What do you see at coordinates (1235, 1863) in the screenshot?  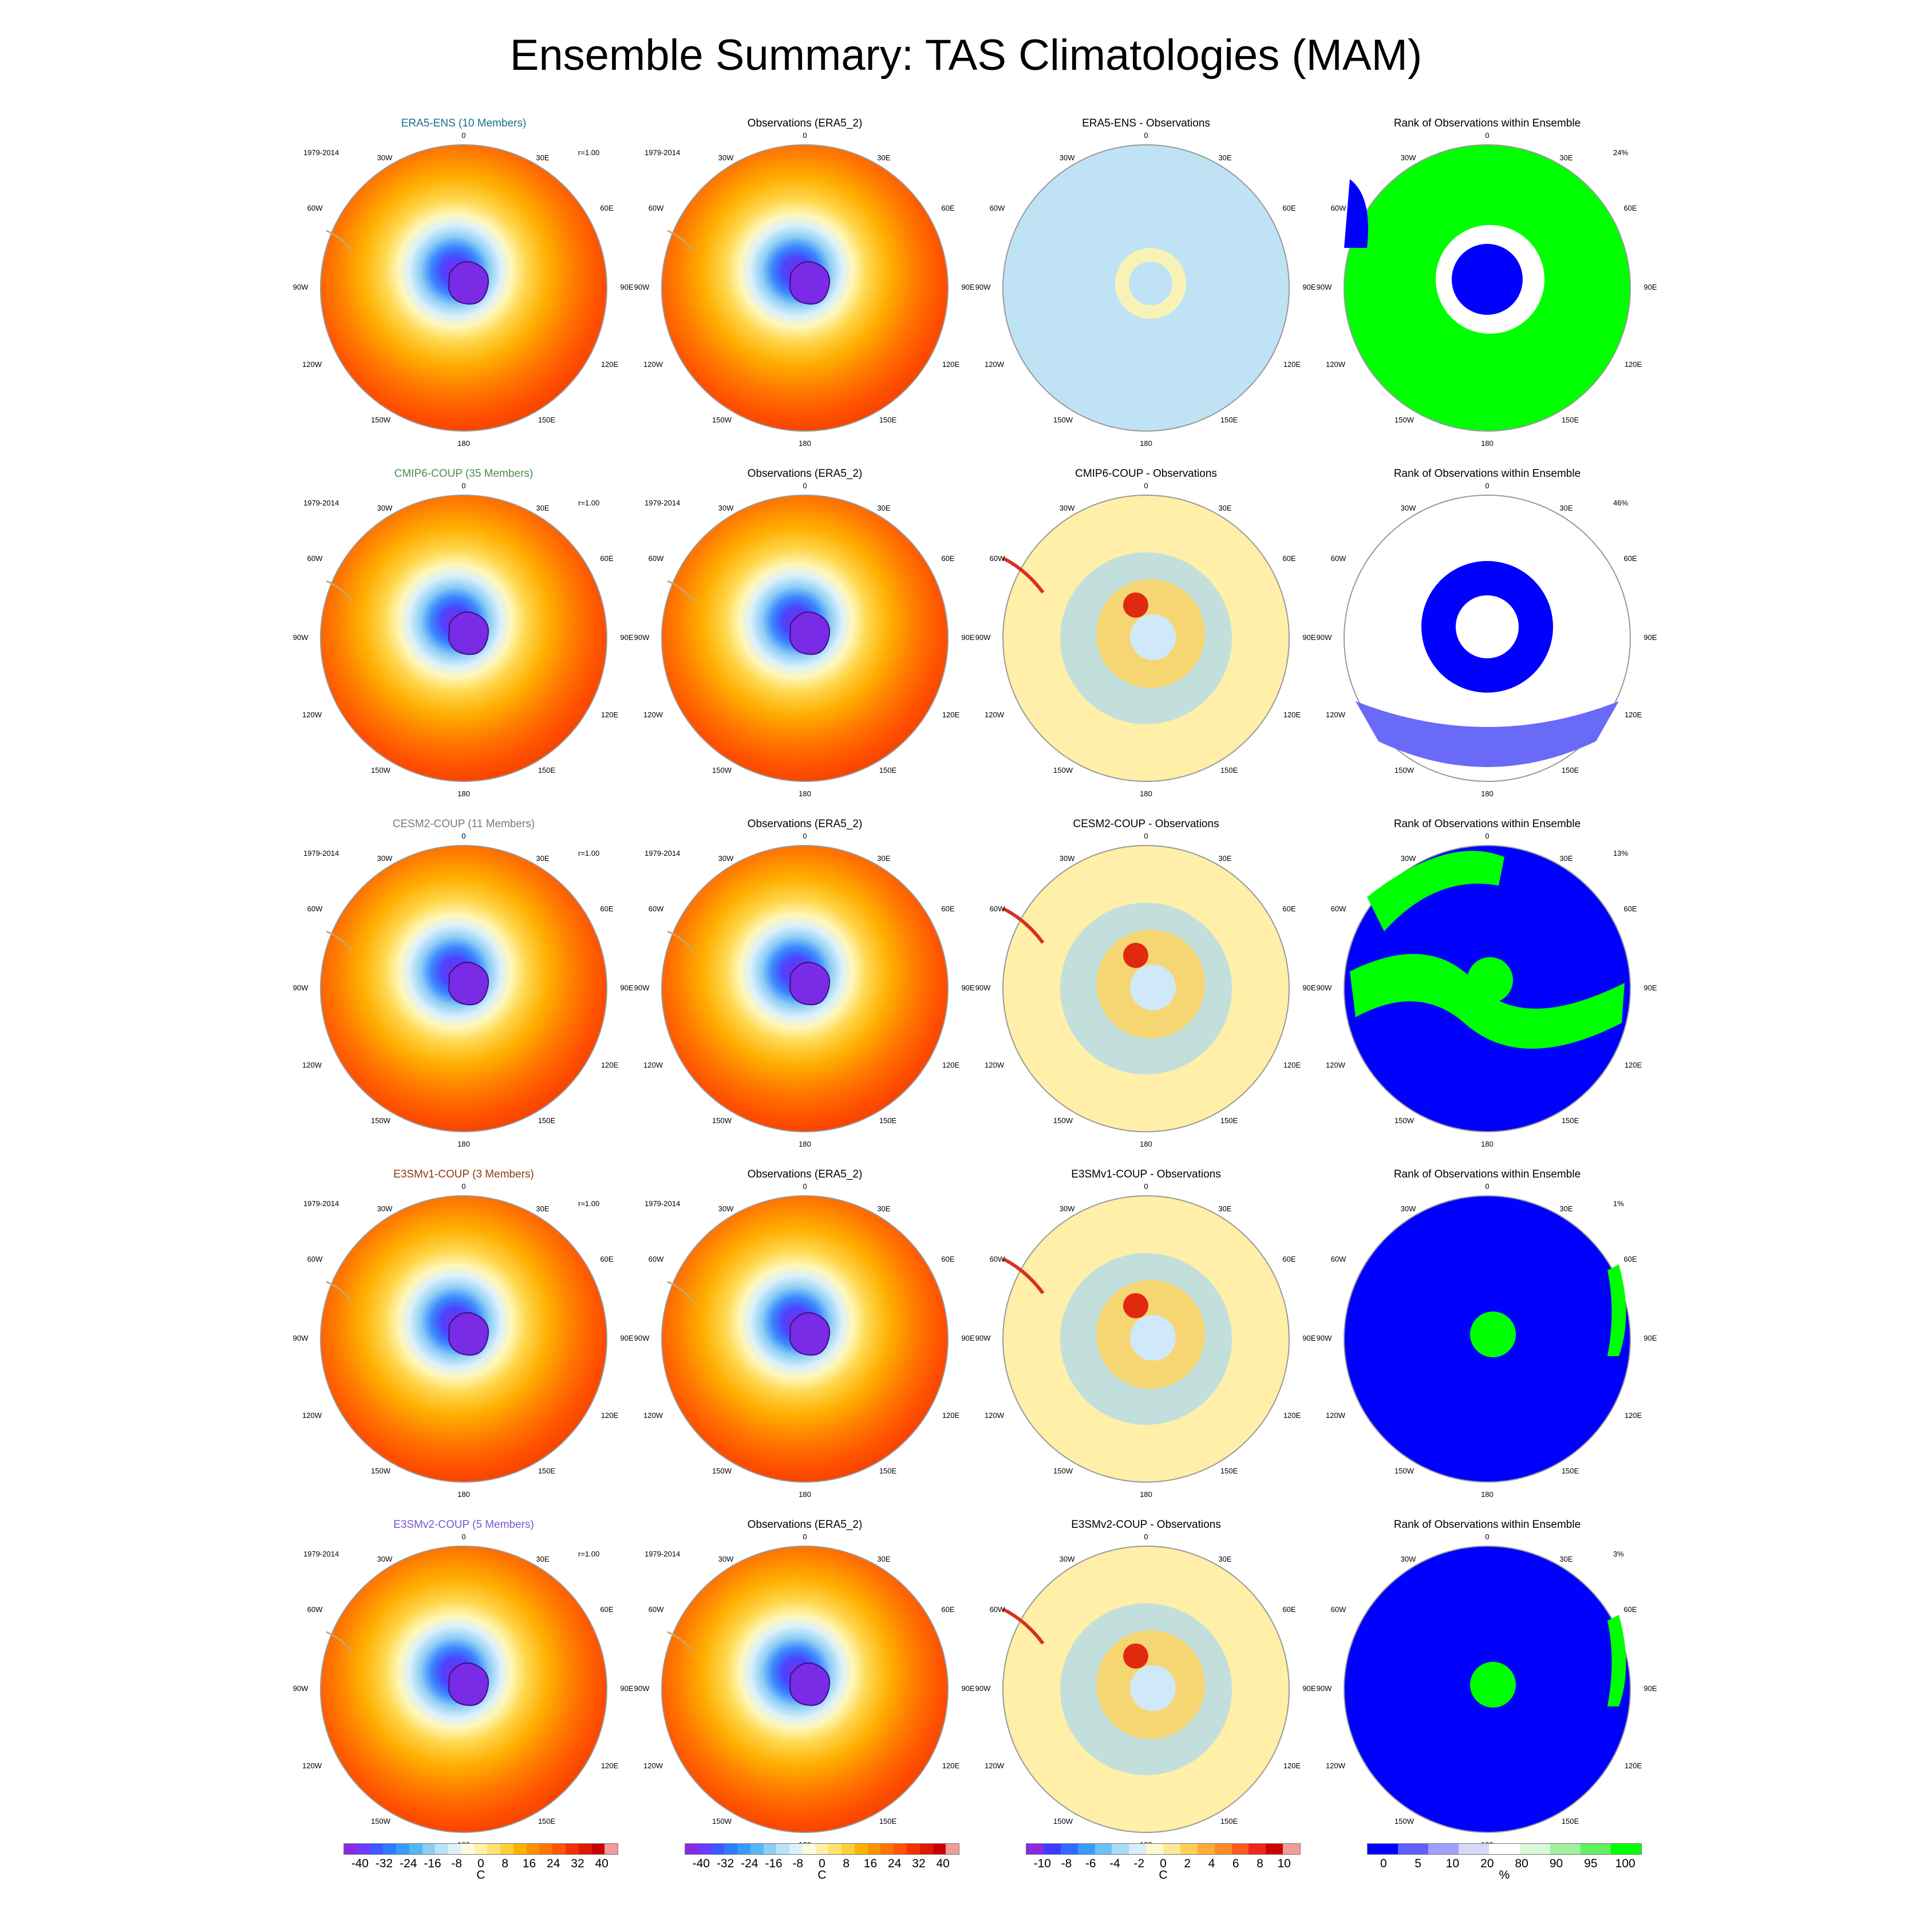 I see `colorbar-tick-label: 6` at bounding box center [1235, 1863].